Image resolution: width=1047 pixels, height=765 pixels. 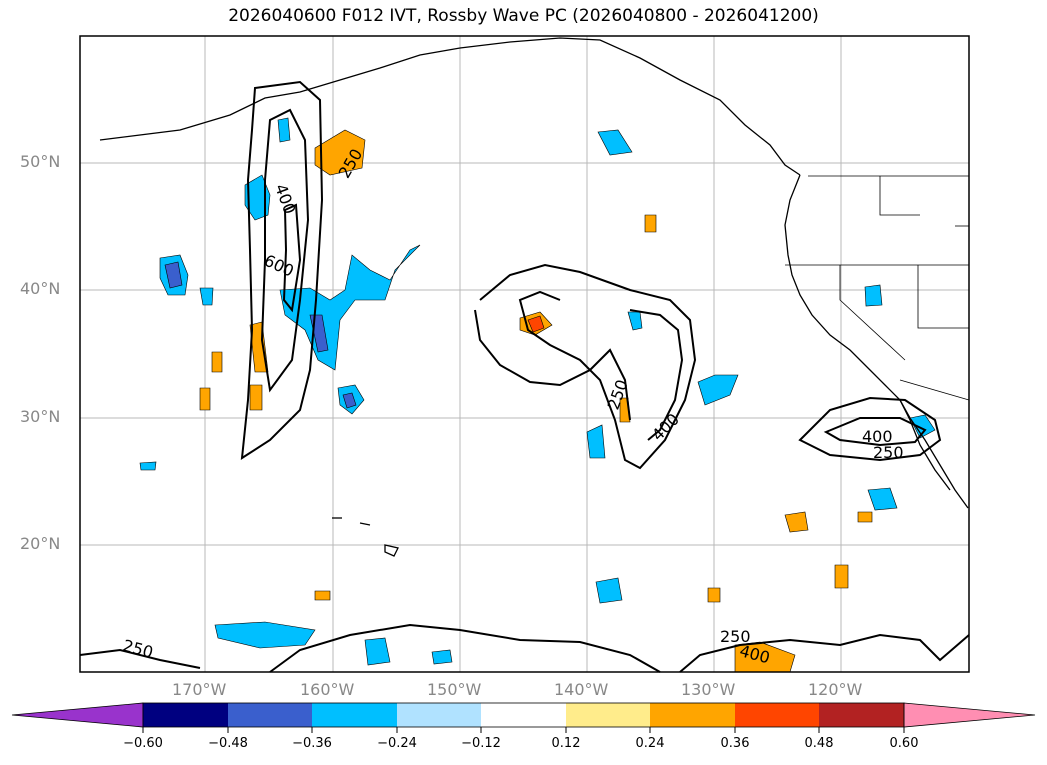 I want to click on political-borders, so click(x=877, y=288).